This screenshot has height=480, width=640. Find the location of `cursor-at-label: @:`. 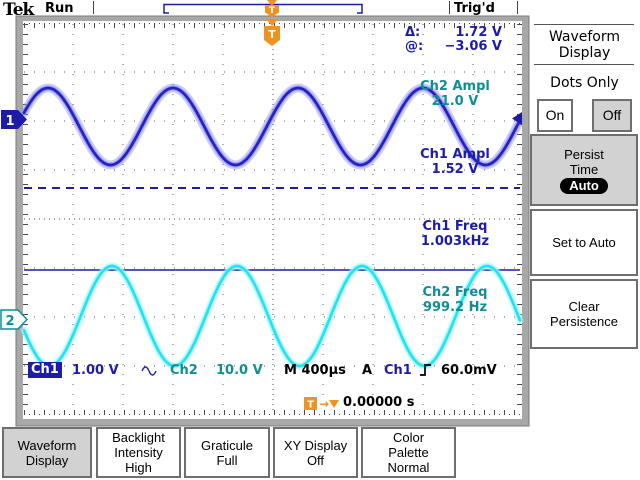

cursor-at-label: @: is located at coordinates (414, 46).